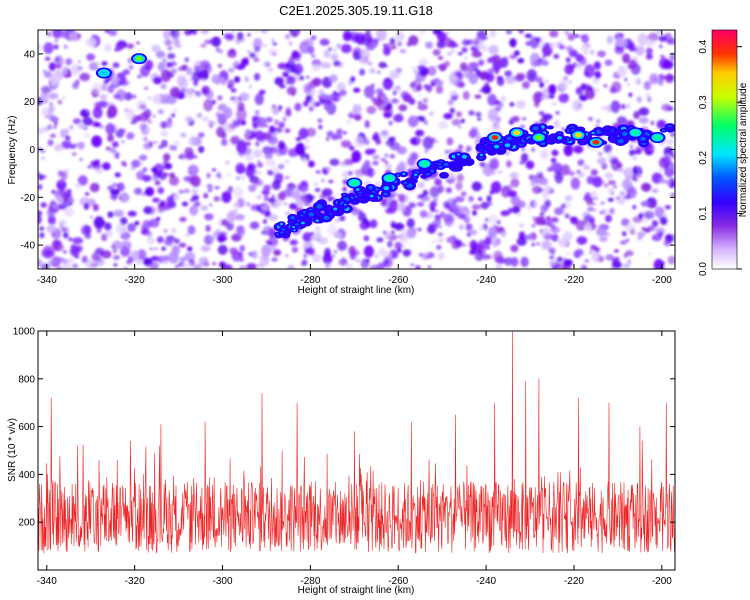 Image resolution: width=750 pixels, height=600 pixels. I want to click on y-tick-label: -40, so click(28, 246).